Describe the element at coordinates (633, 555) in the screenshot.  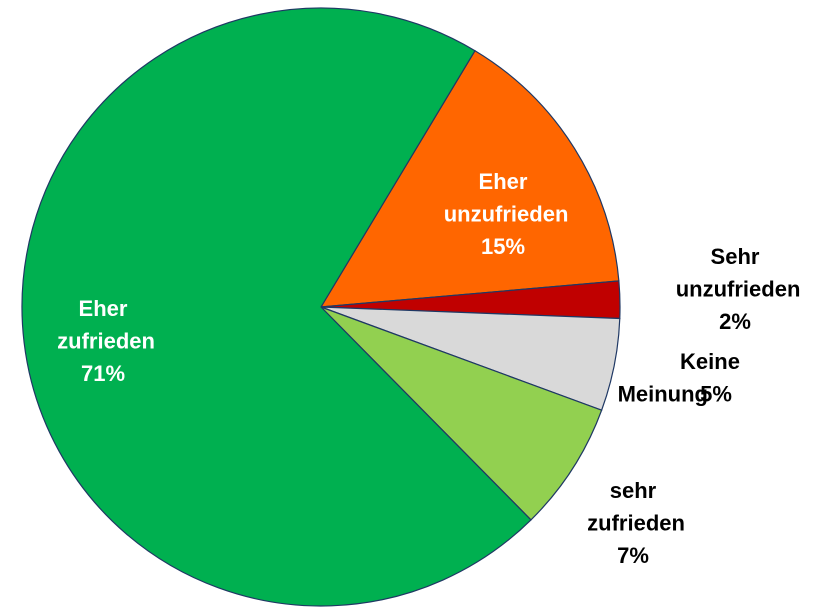
I see `value-label: 7%` at that location.